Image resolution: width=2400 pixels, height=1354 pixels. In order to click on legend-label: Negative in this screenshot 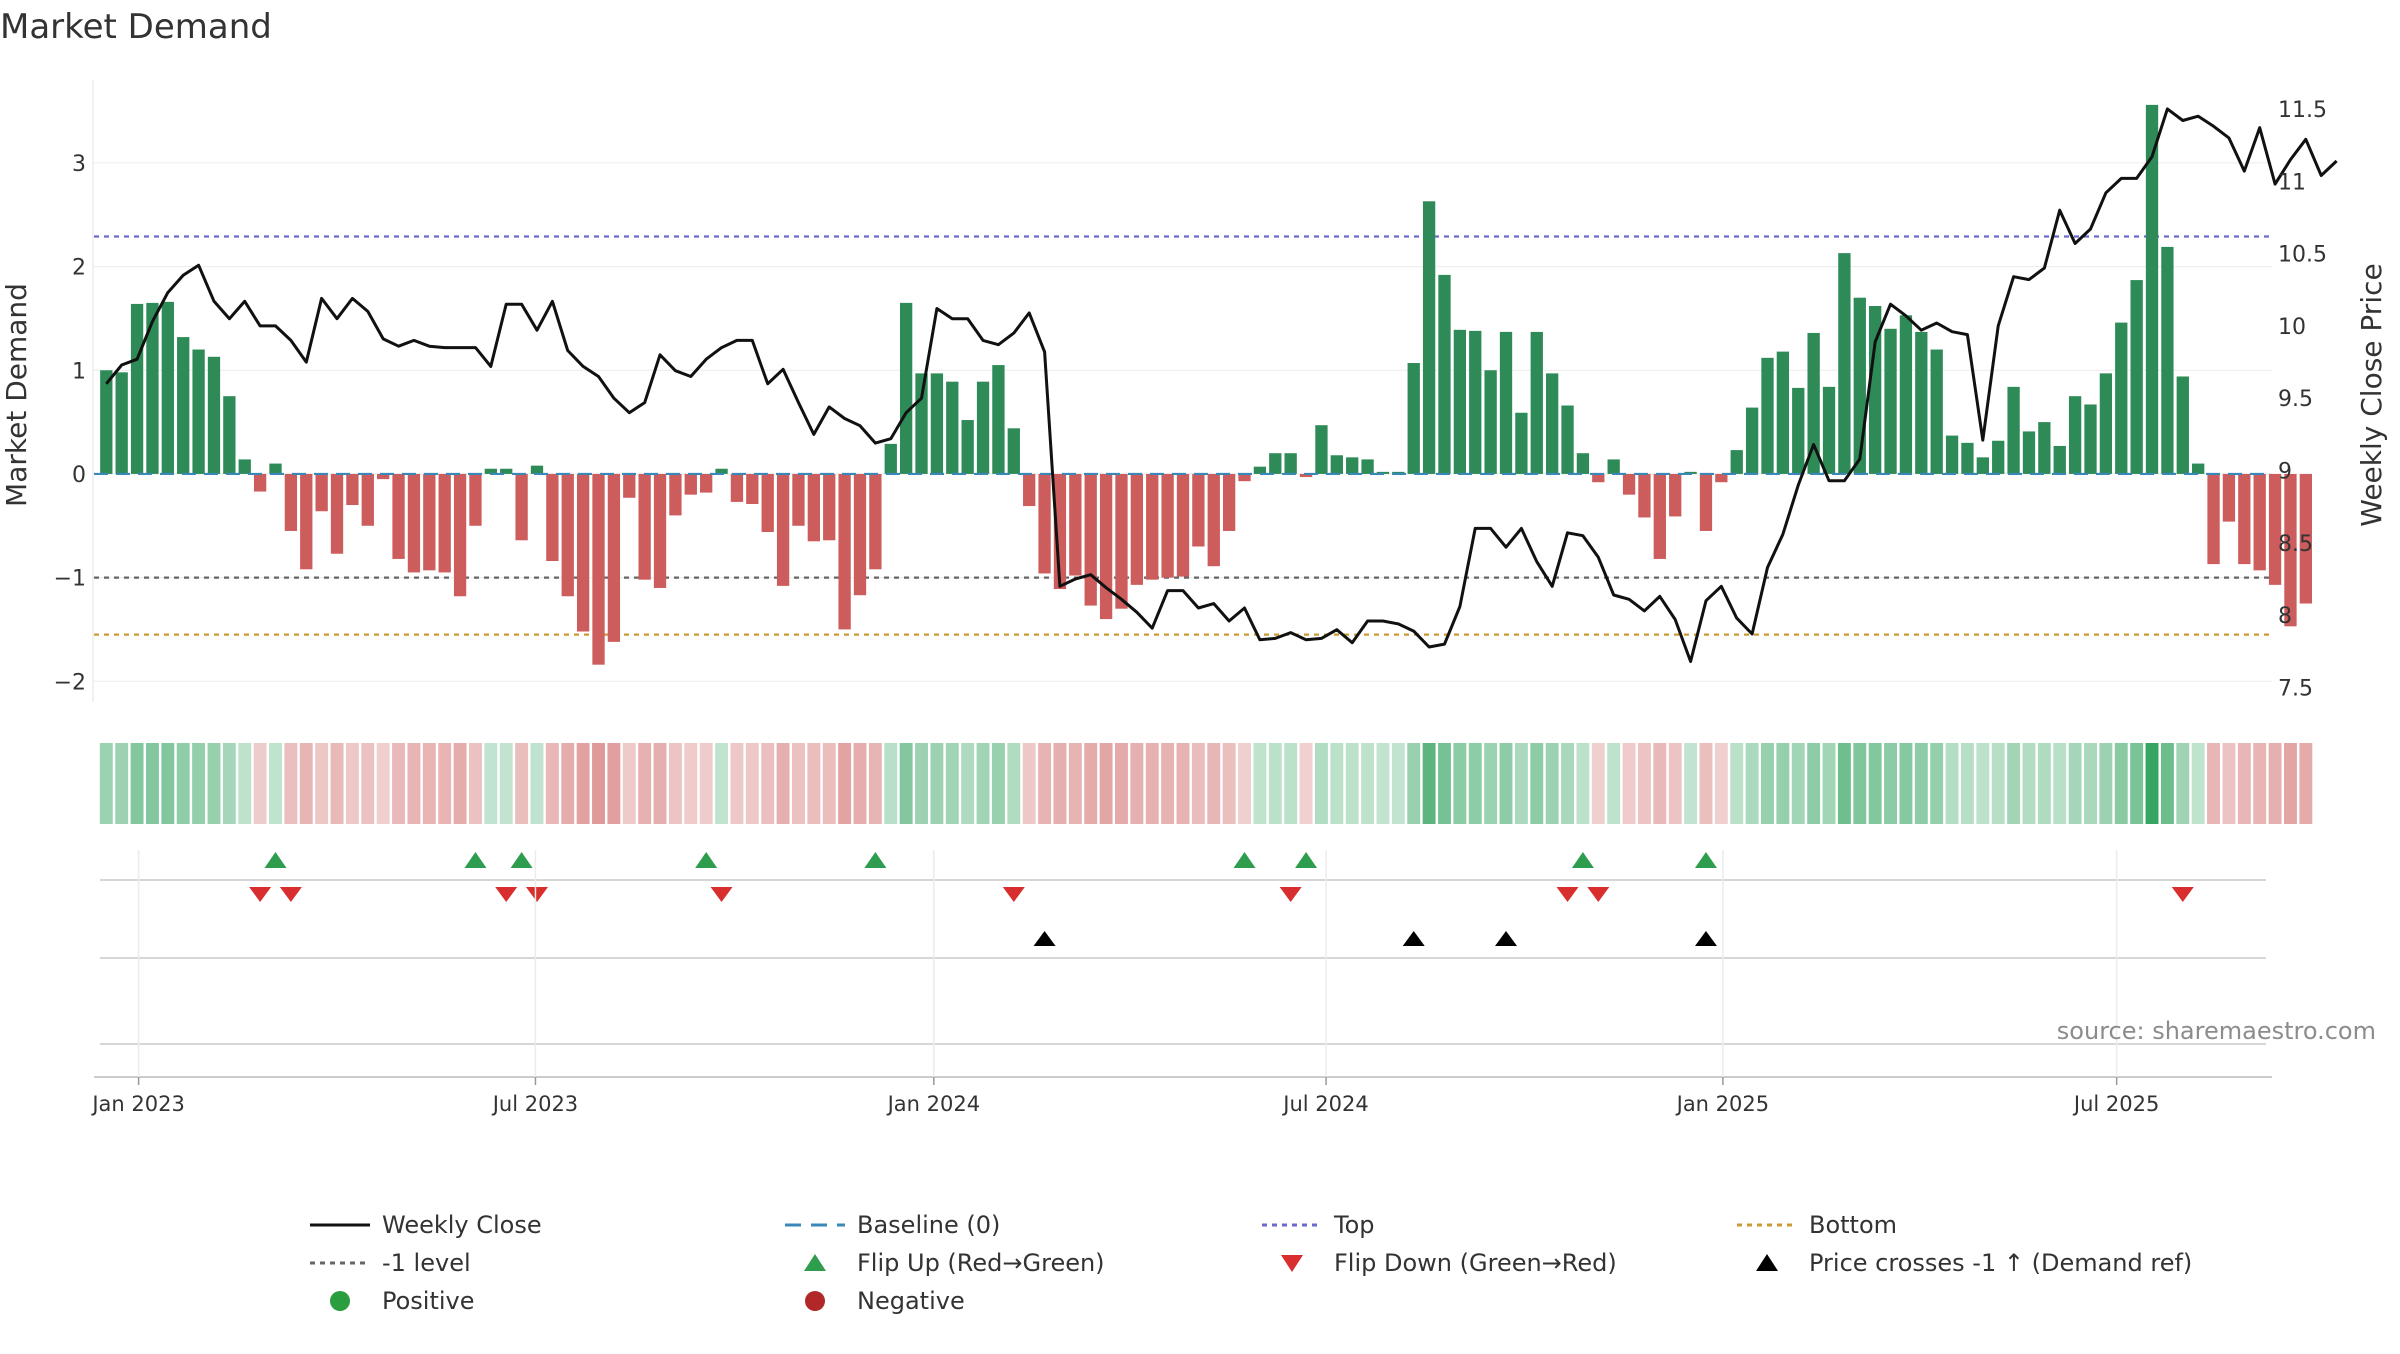, I will do `click(911, 1301)`.